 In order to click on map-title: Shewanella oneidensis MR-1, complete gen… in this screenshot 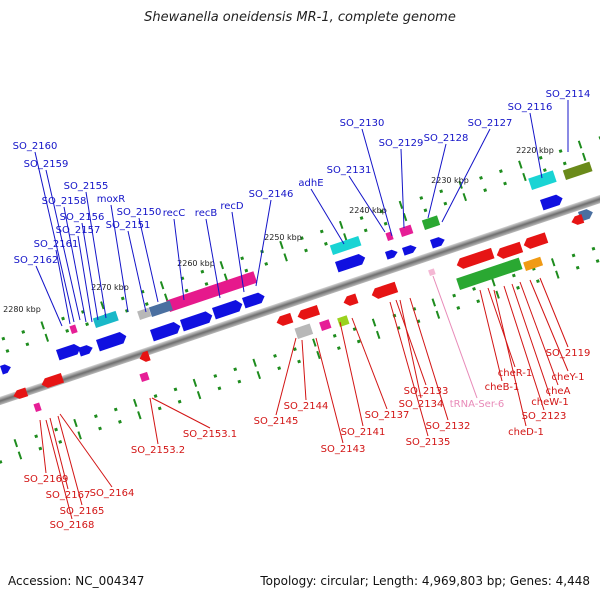, I will do `click(300, 17)`.